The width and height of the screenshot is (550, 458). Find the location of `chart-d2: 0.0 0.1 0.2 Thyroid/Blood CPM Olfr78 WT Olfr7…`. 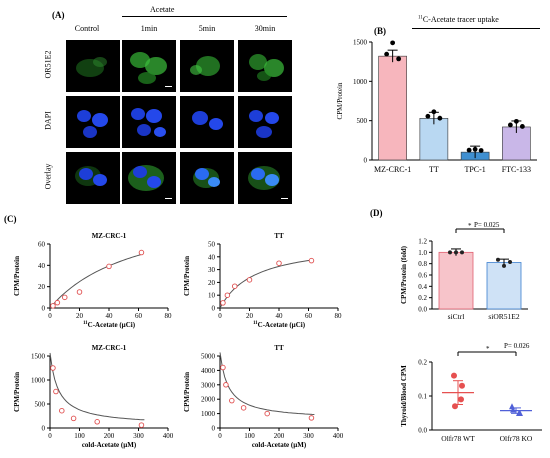

chart-d2: 0.0 0.1 0.2 Thyroid/Blood CPM Olfr78 WT Olfr7… is located at coordinates (471, 392).